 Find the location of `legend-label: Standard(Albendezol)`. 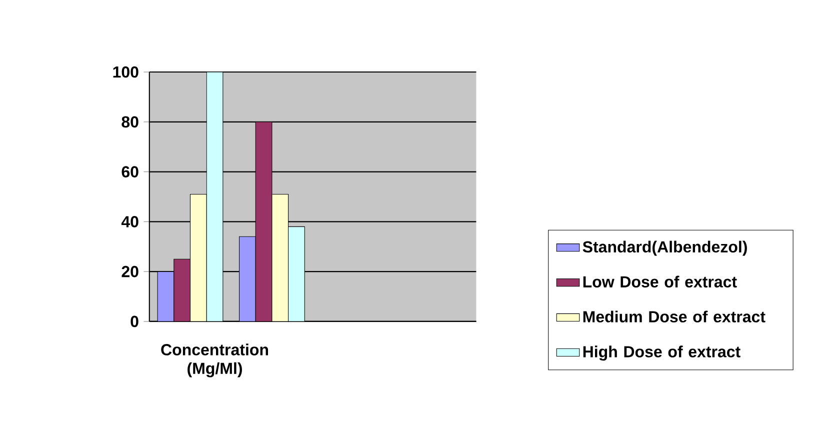

legend-label: Standard(Albendezol) is located at coordinates (664, 248).